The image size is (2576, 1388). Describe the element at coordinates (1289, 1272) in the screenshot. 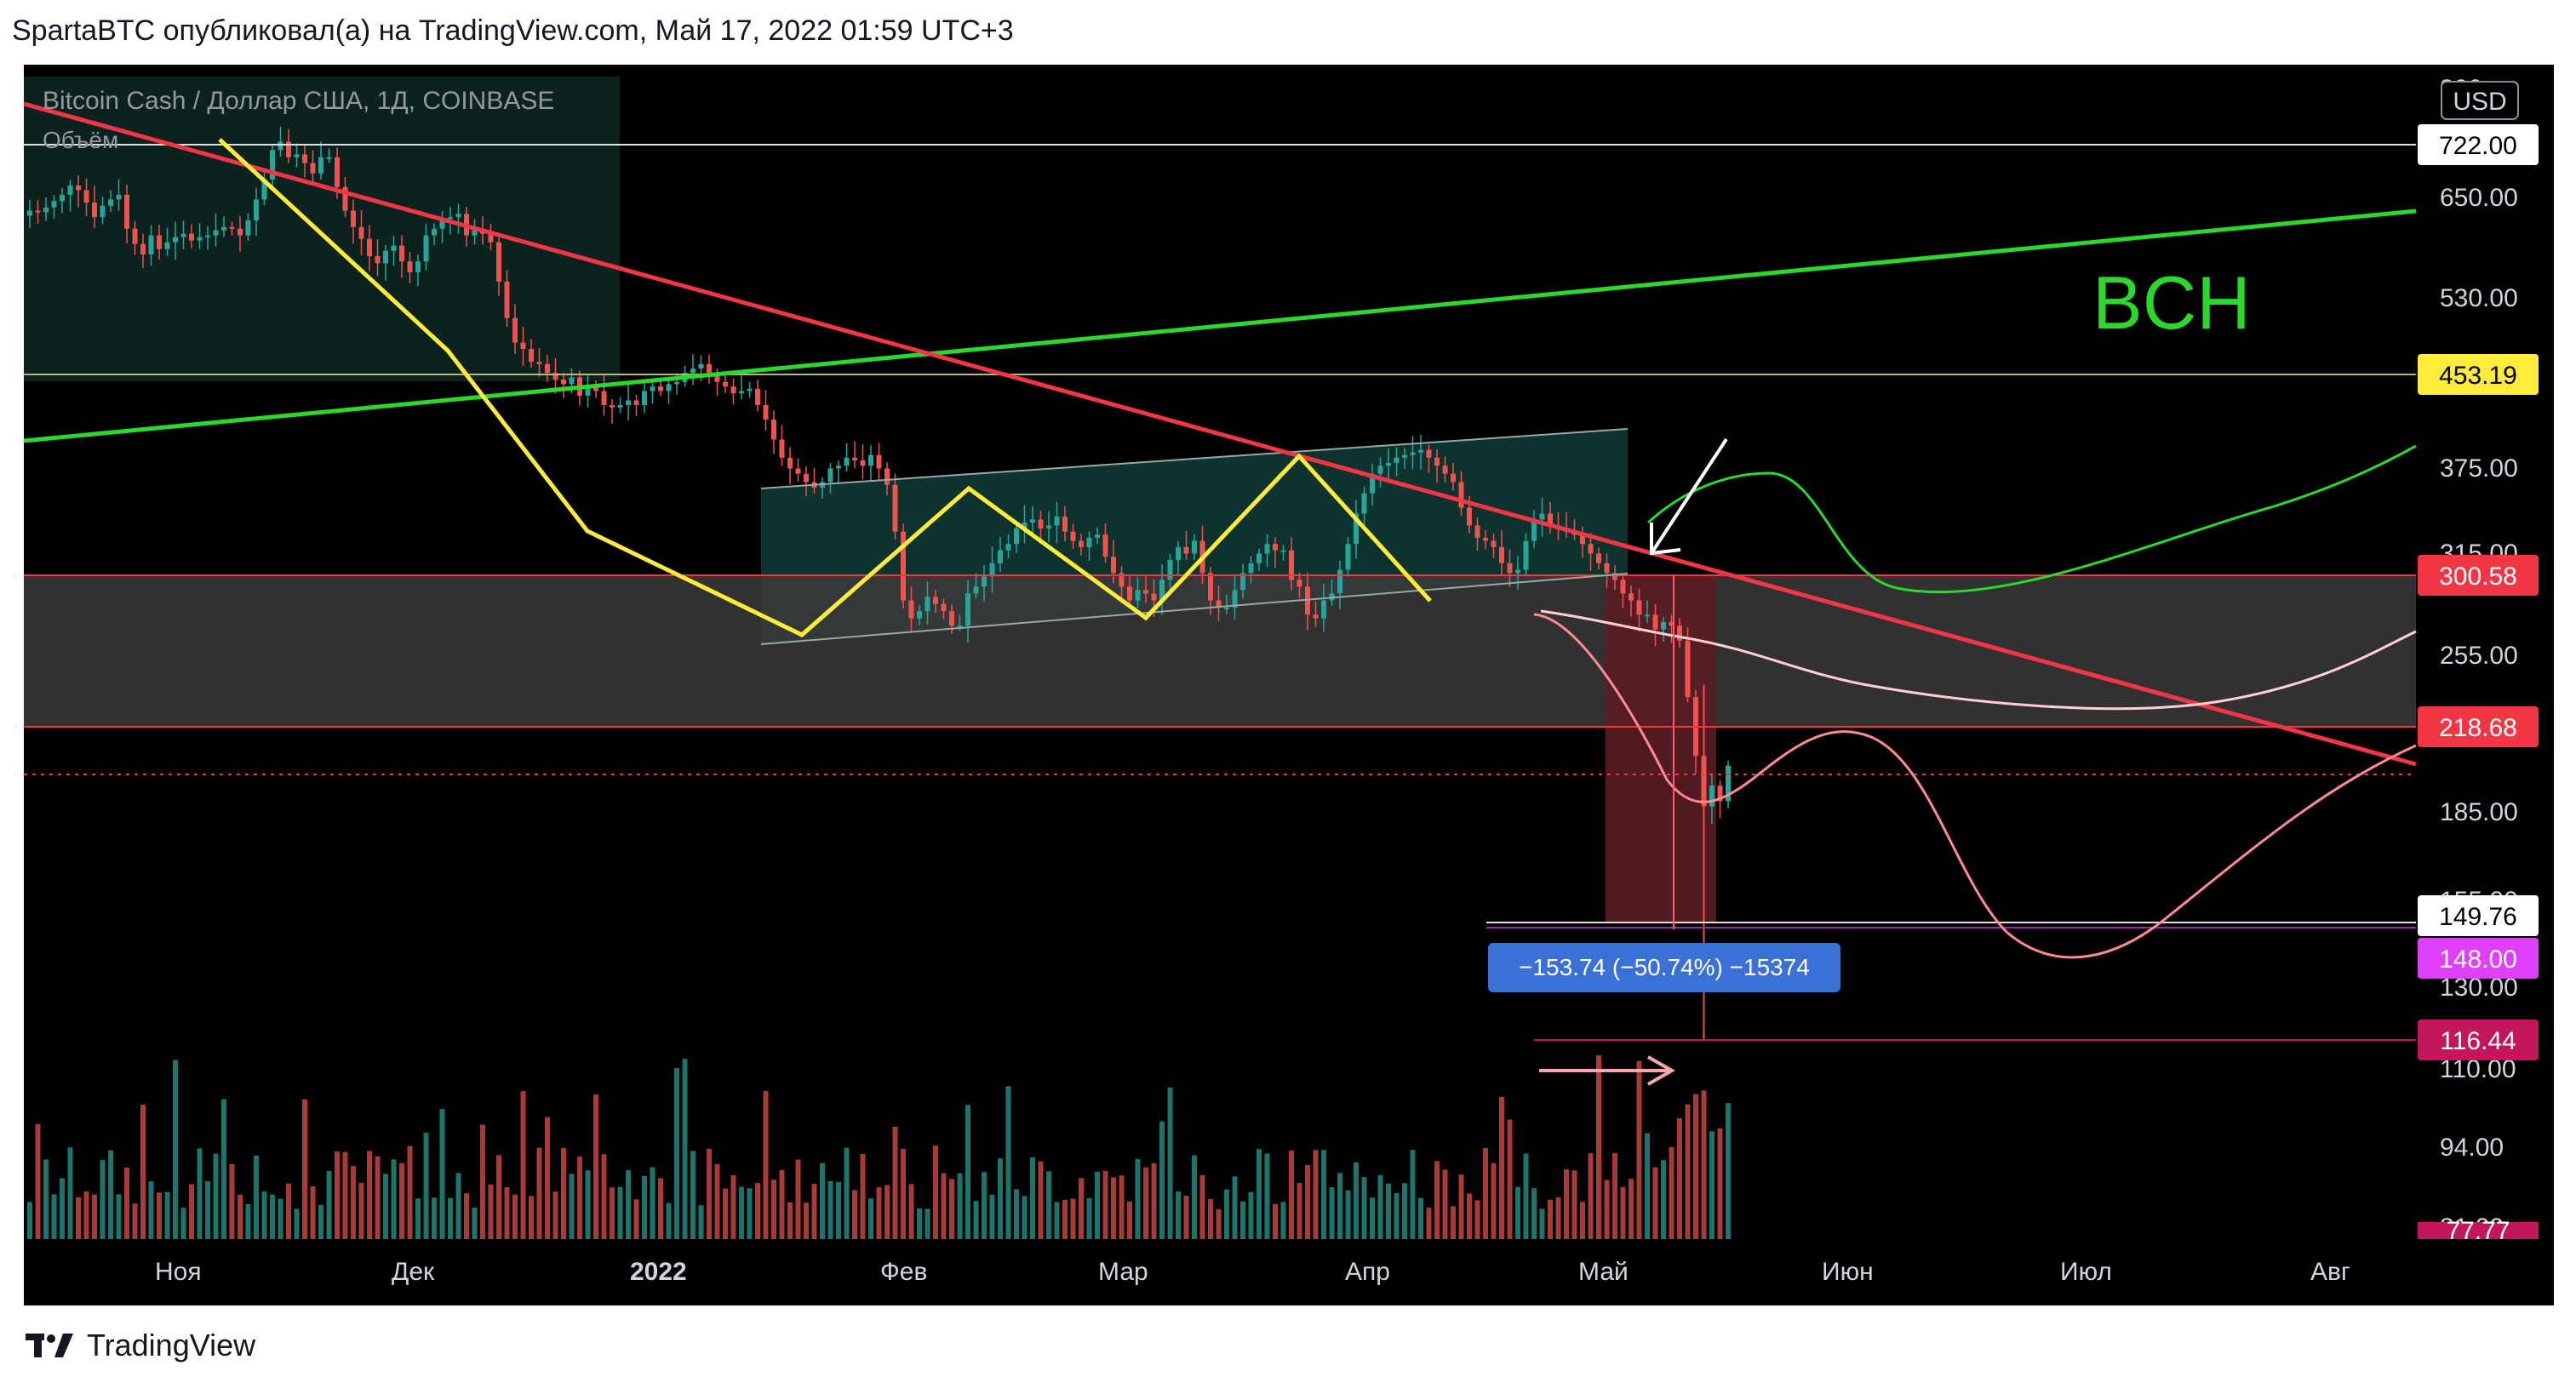

I see `time-axis: Ноя Дек 2022 Фев Мар Апр Май Июн Июл Авг` at that location.